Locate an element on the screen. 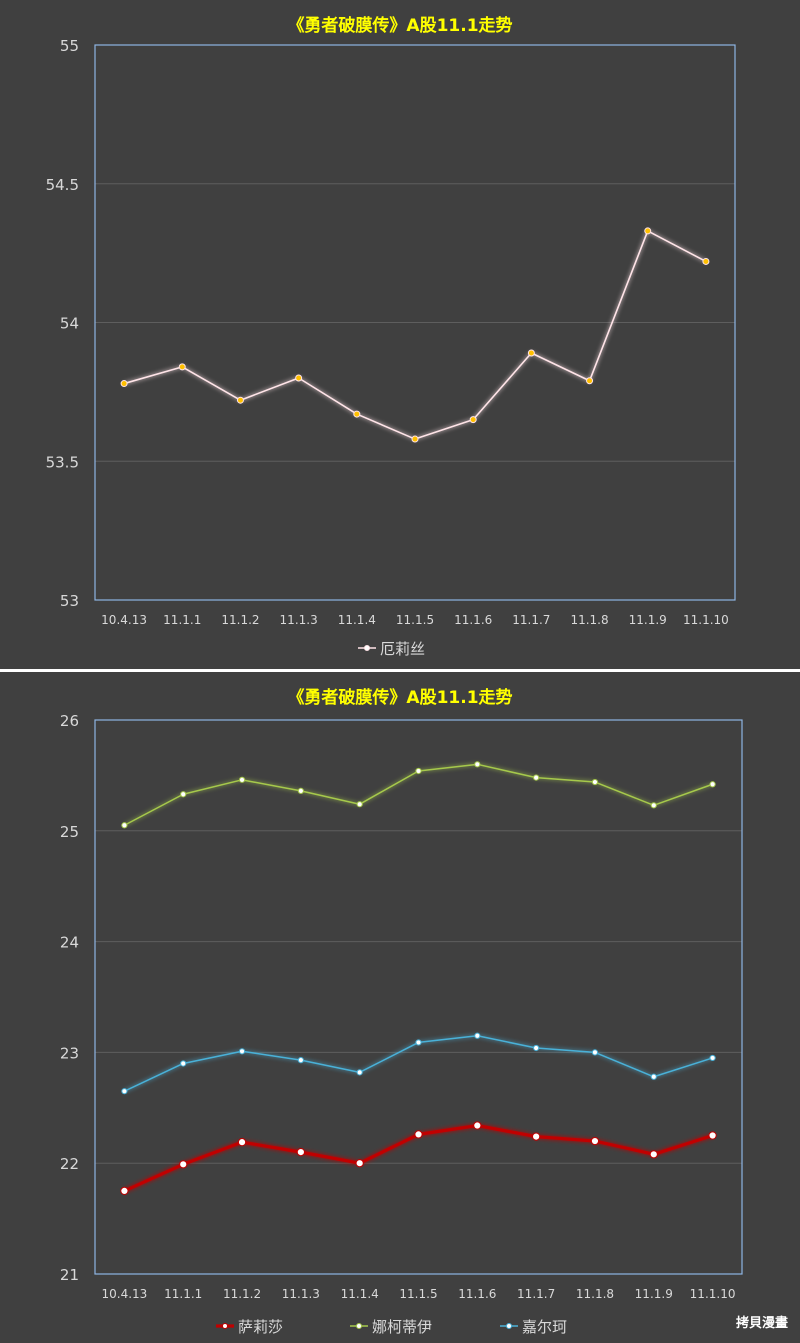 This screenshot has height=1343, width=800. y-tick-label: 25 is located at coordinates (69, 832).